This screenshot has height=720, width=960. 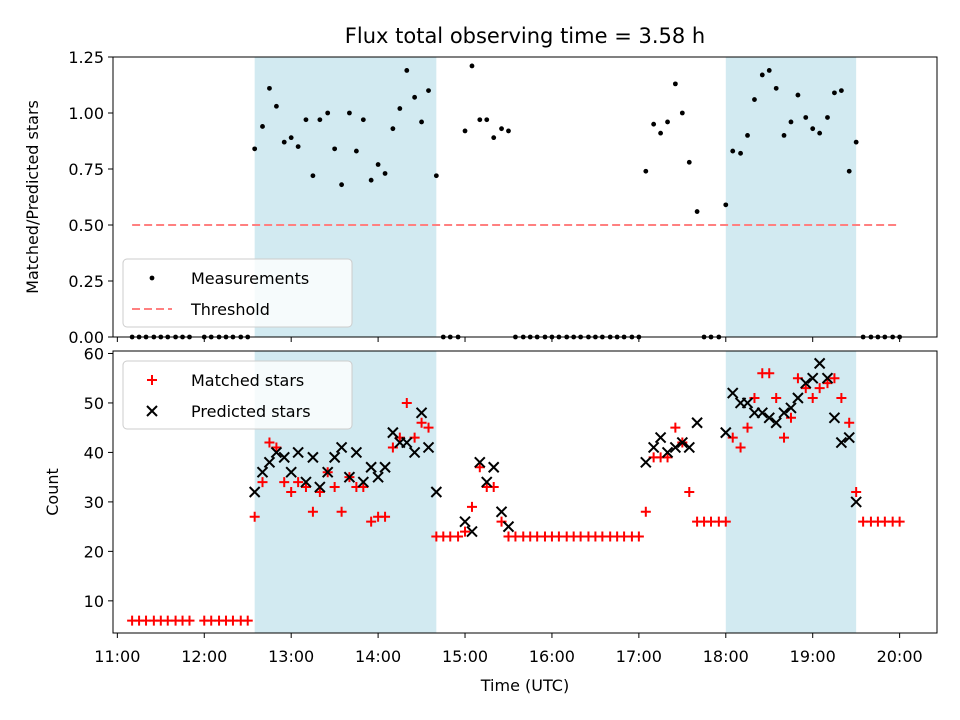 What do you see at coordinates (52, 492) in the screenshot?
I see `y-axis-label: Count` at bounding box center [52, 492].